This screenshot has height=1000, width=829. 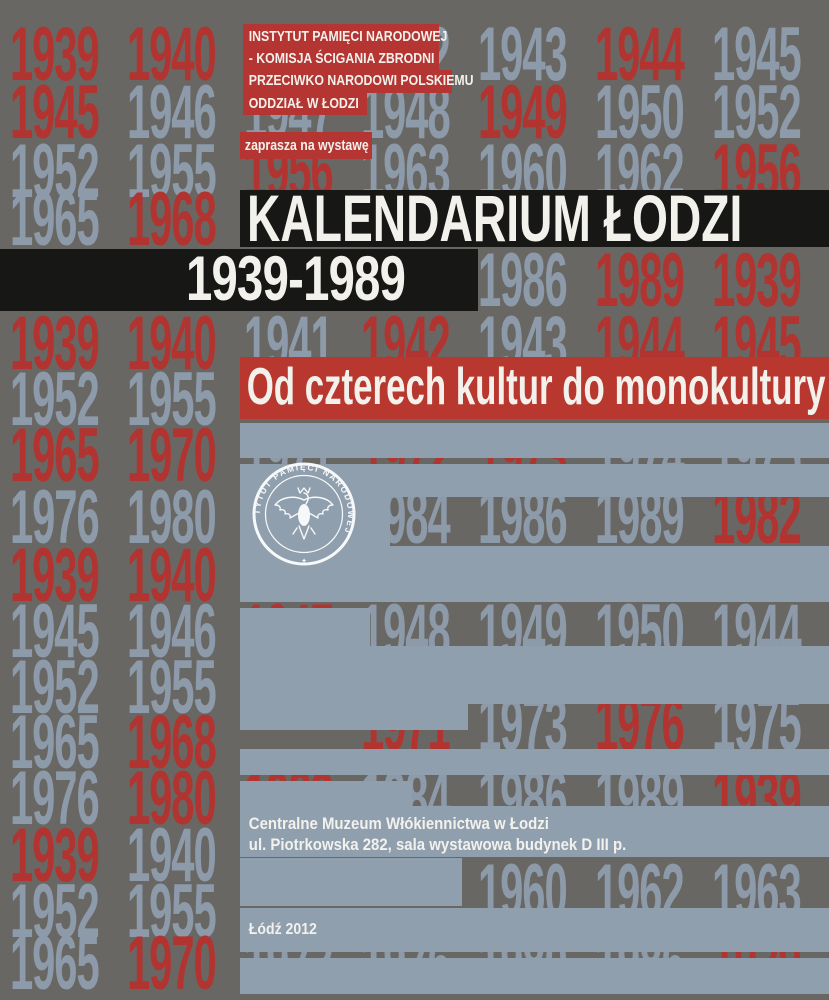 What do you see at coordinates (534, 930) in the screenshot?
I see `footer-bar: Łódź 2012` at bounding box center [534, 930].